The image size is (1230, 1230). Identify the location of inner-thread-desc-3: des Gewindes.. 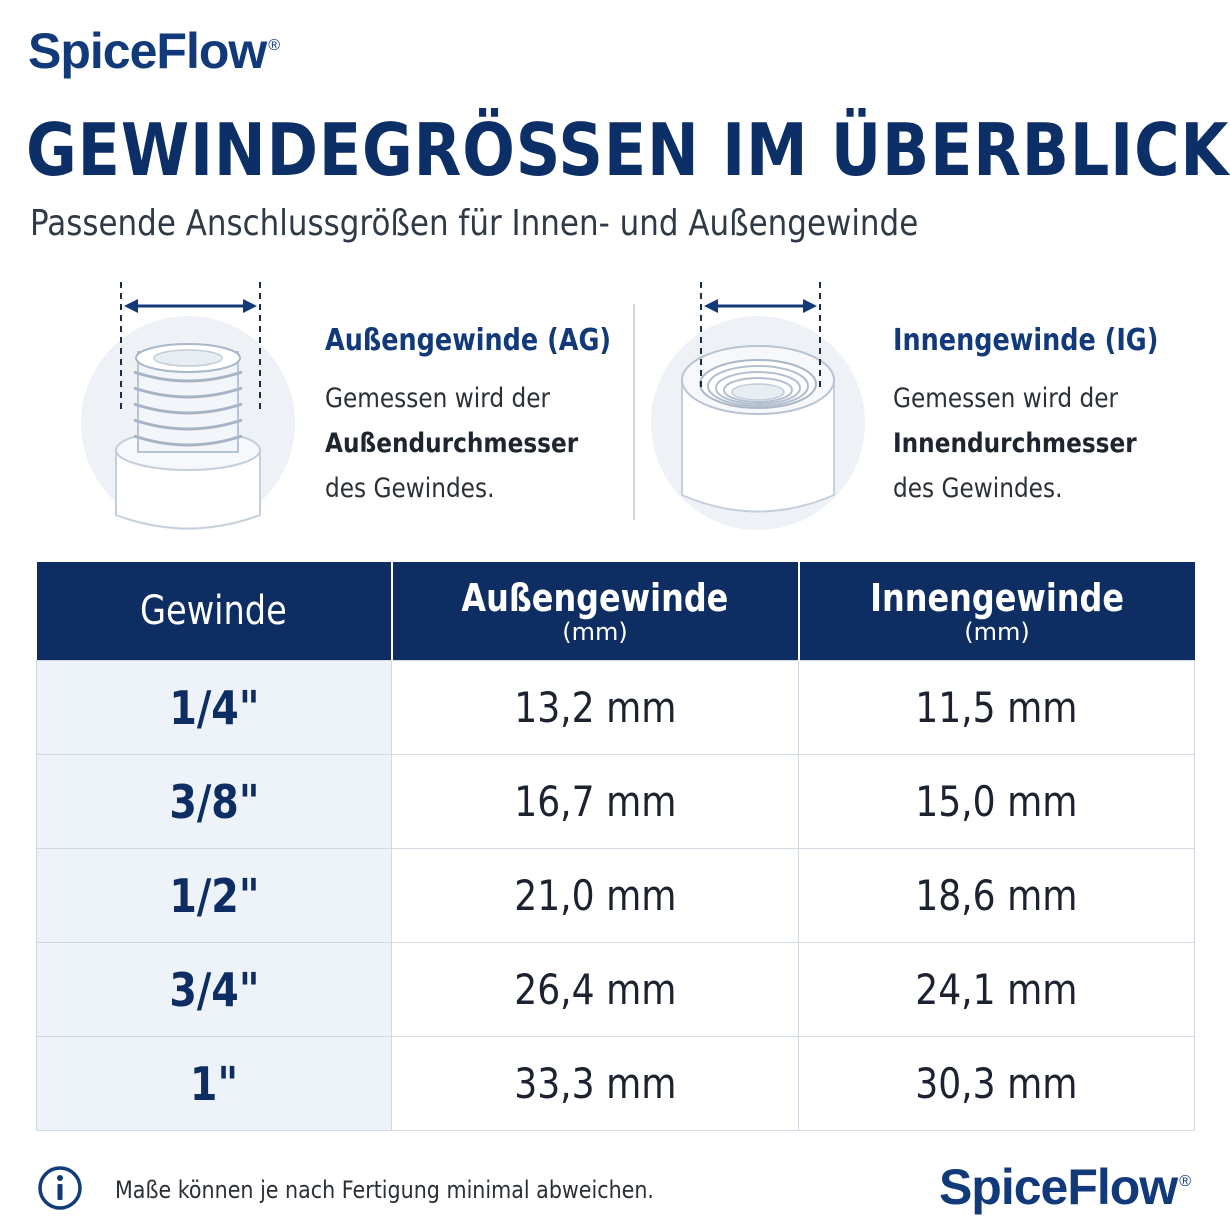
(978, 488).